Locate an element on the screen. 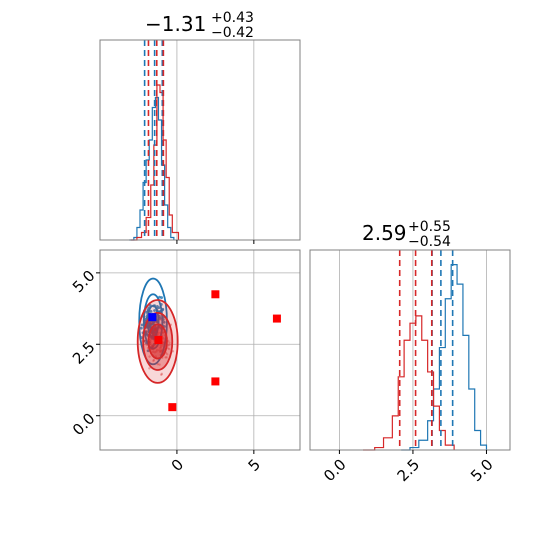 The width and height of the screenshot is (550, 550). histogram-param-1-panel is located at coordinates (200, 141).